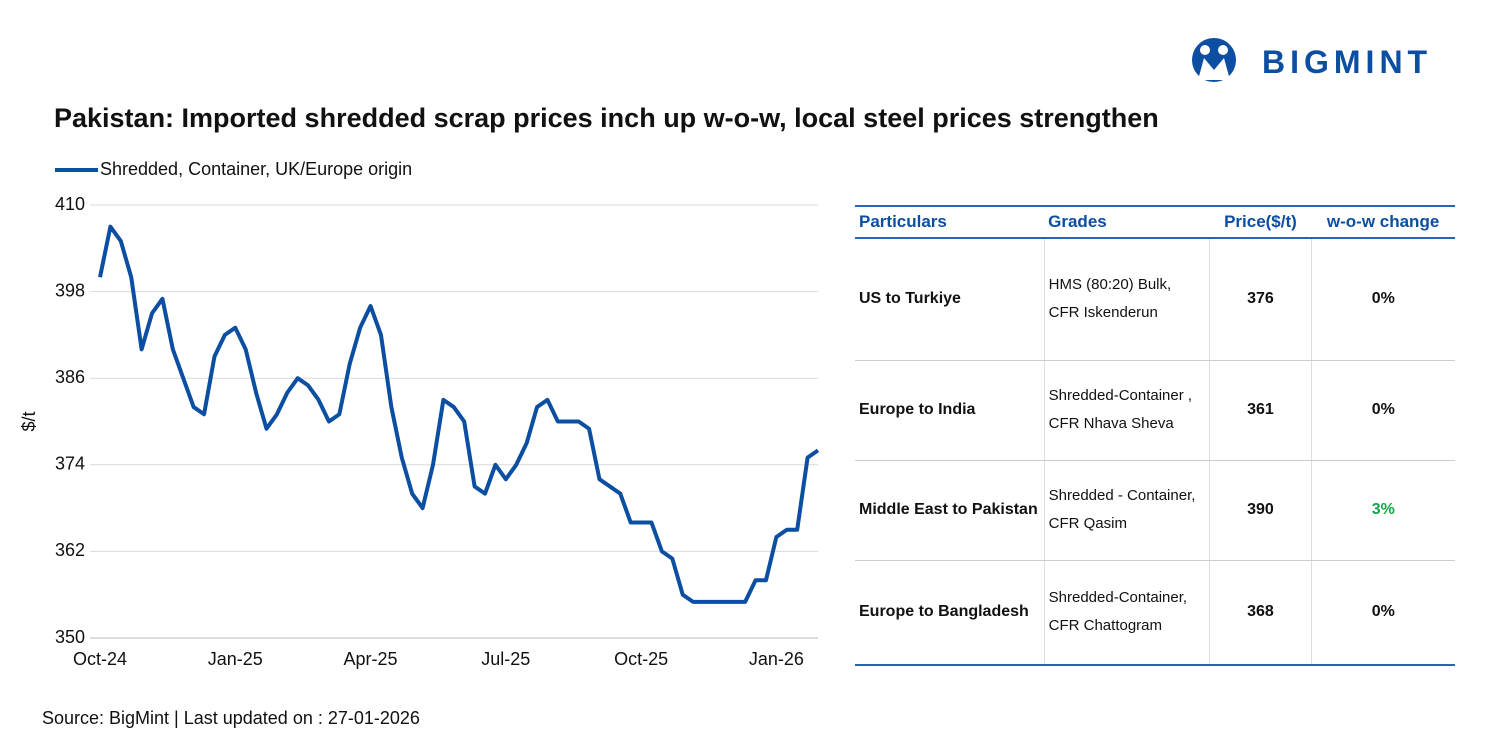  I want to click on column-header: Grades, so click(1127, 222).